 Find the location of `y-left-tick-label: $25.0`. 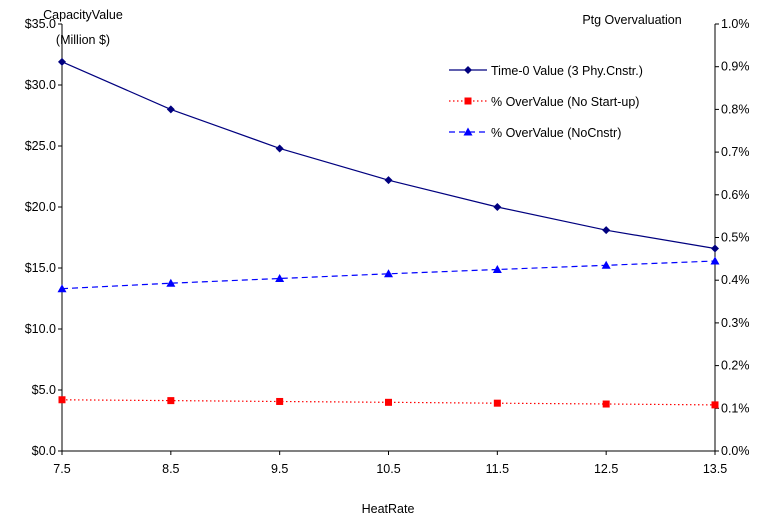

y-left-tick-label: $25.0 is located at coordinates (40, 146).